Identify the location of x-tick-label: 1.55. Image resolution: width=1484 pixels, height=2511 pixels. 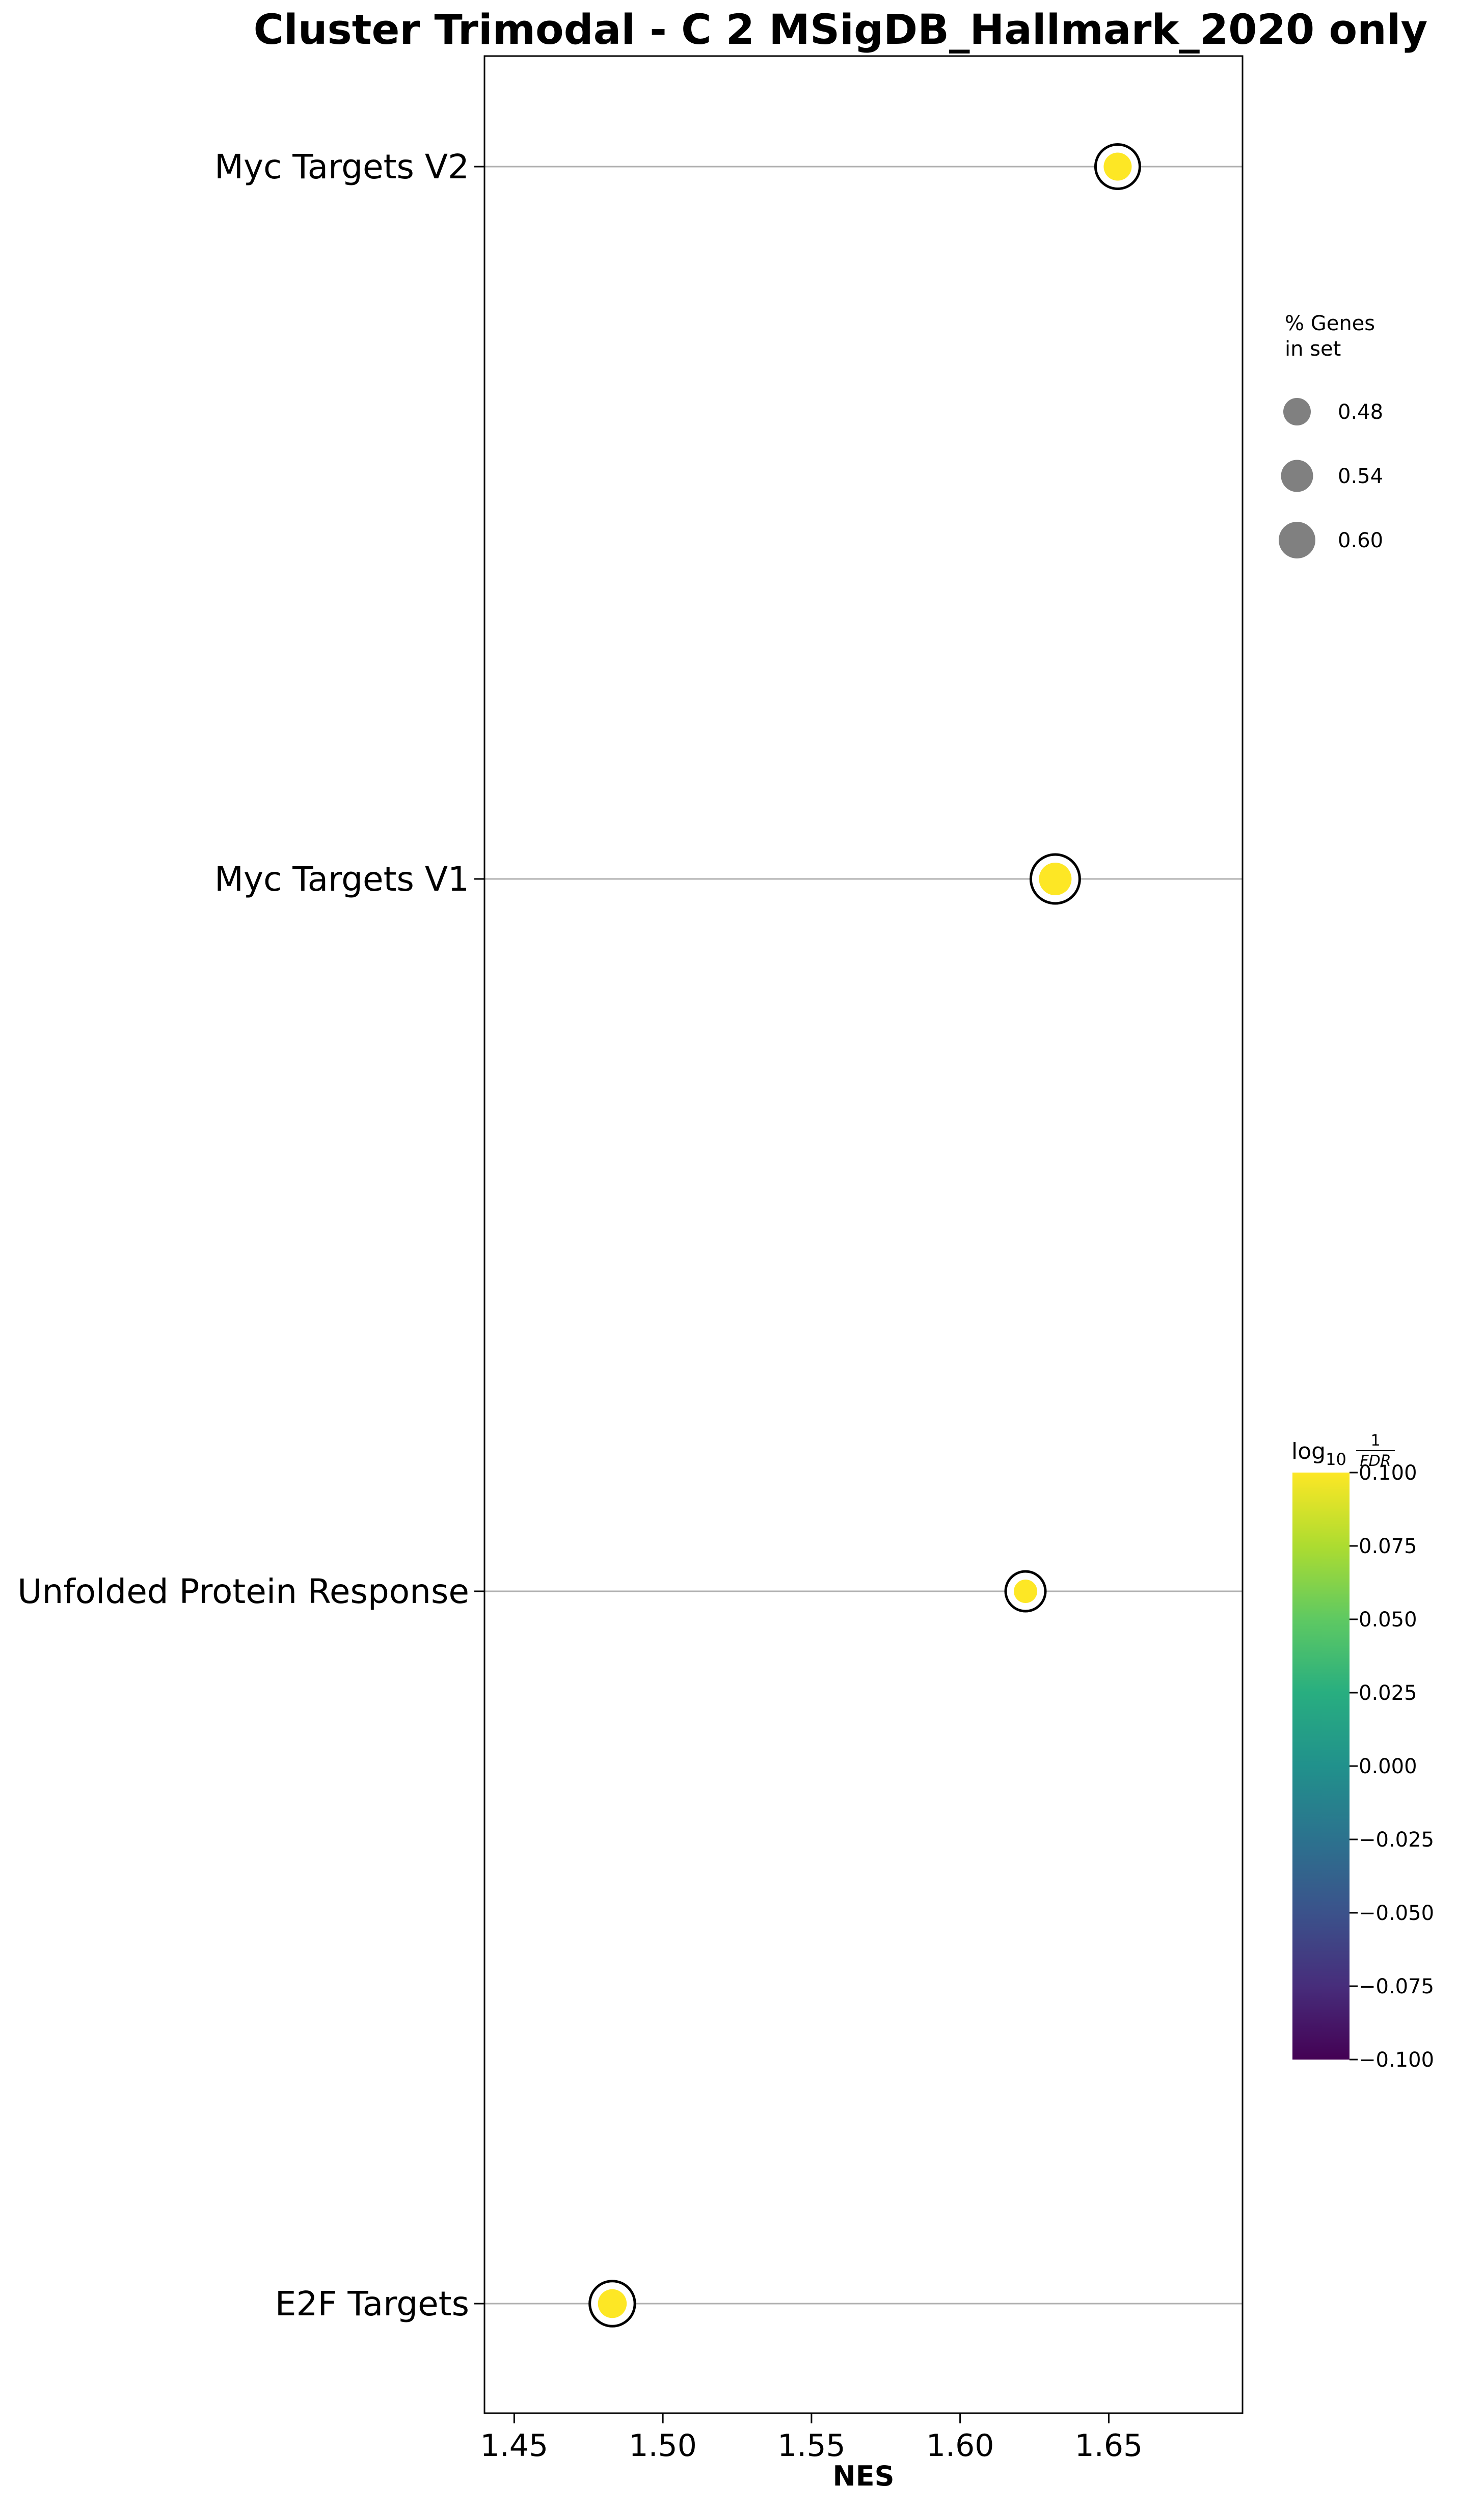
(812, 2446).